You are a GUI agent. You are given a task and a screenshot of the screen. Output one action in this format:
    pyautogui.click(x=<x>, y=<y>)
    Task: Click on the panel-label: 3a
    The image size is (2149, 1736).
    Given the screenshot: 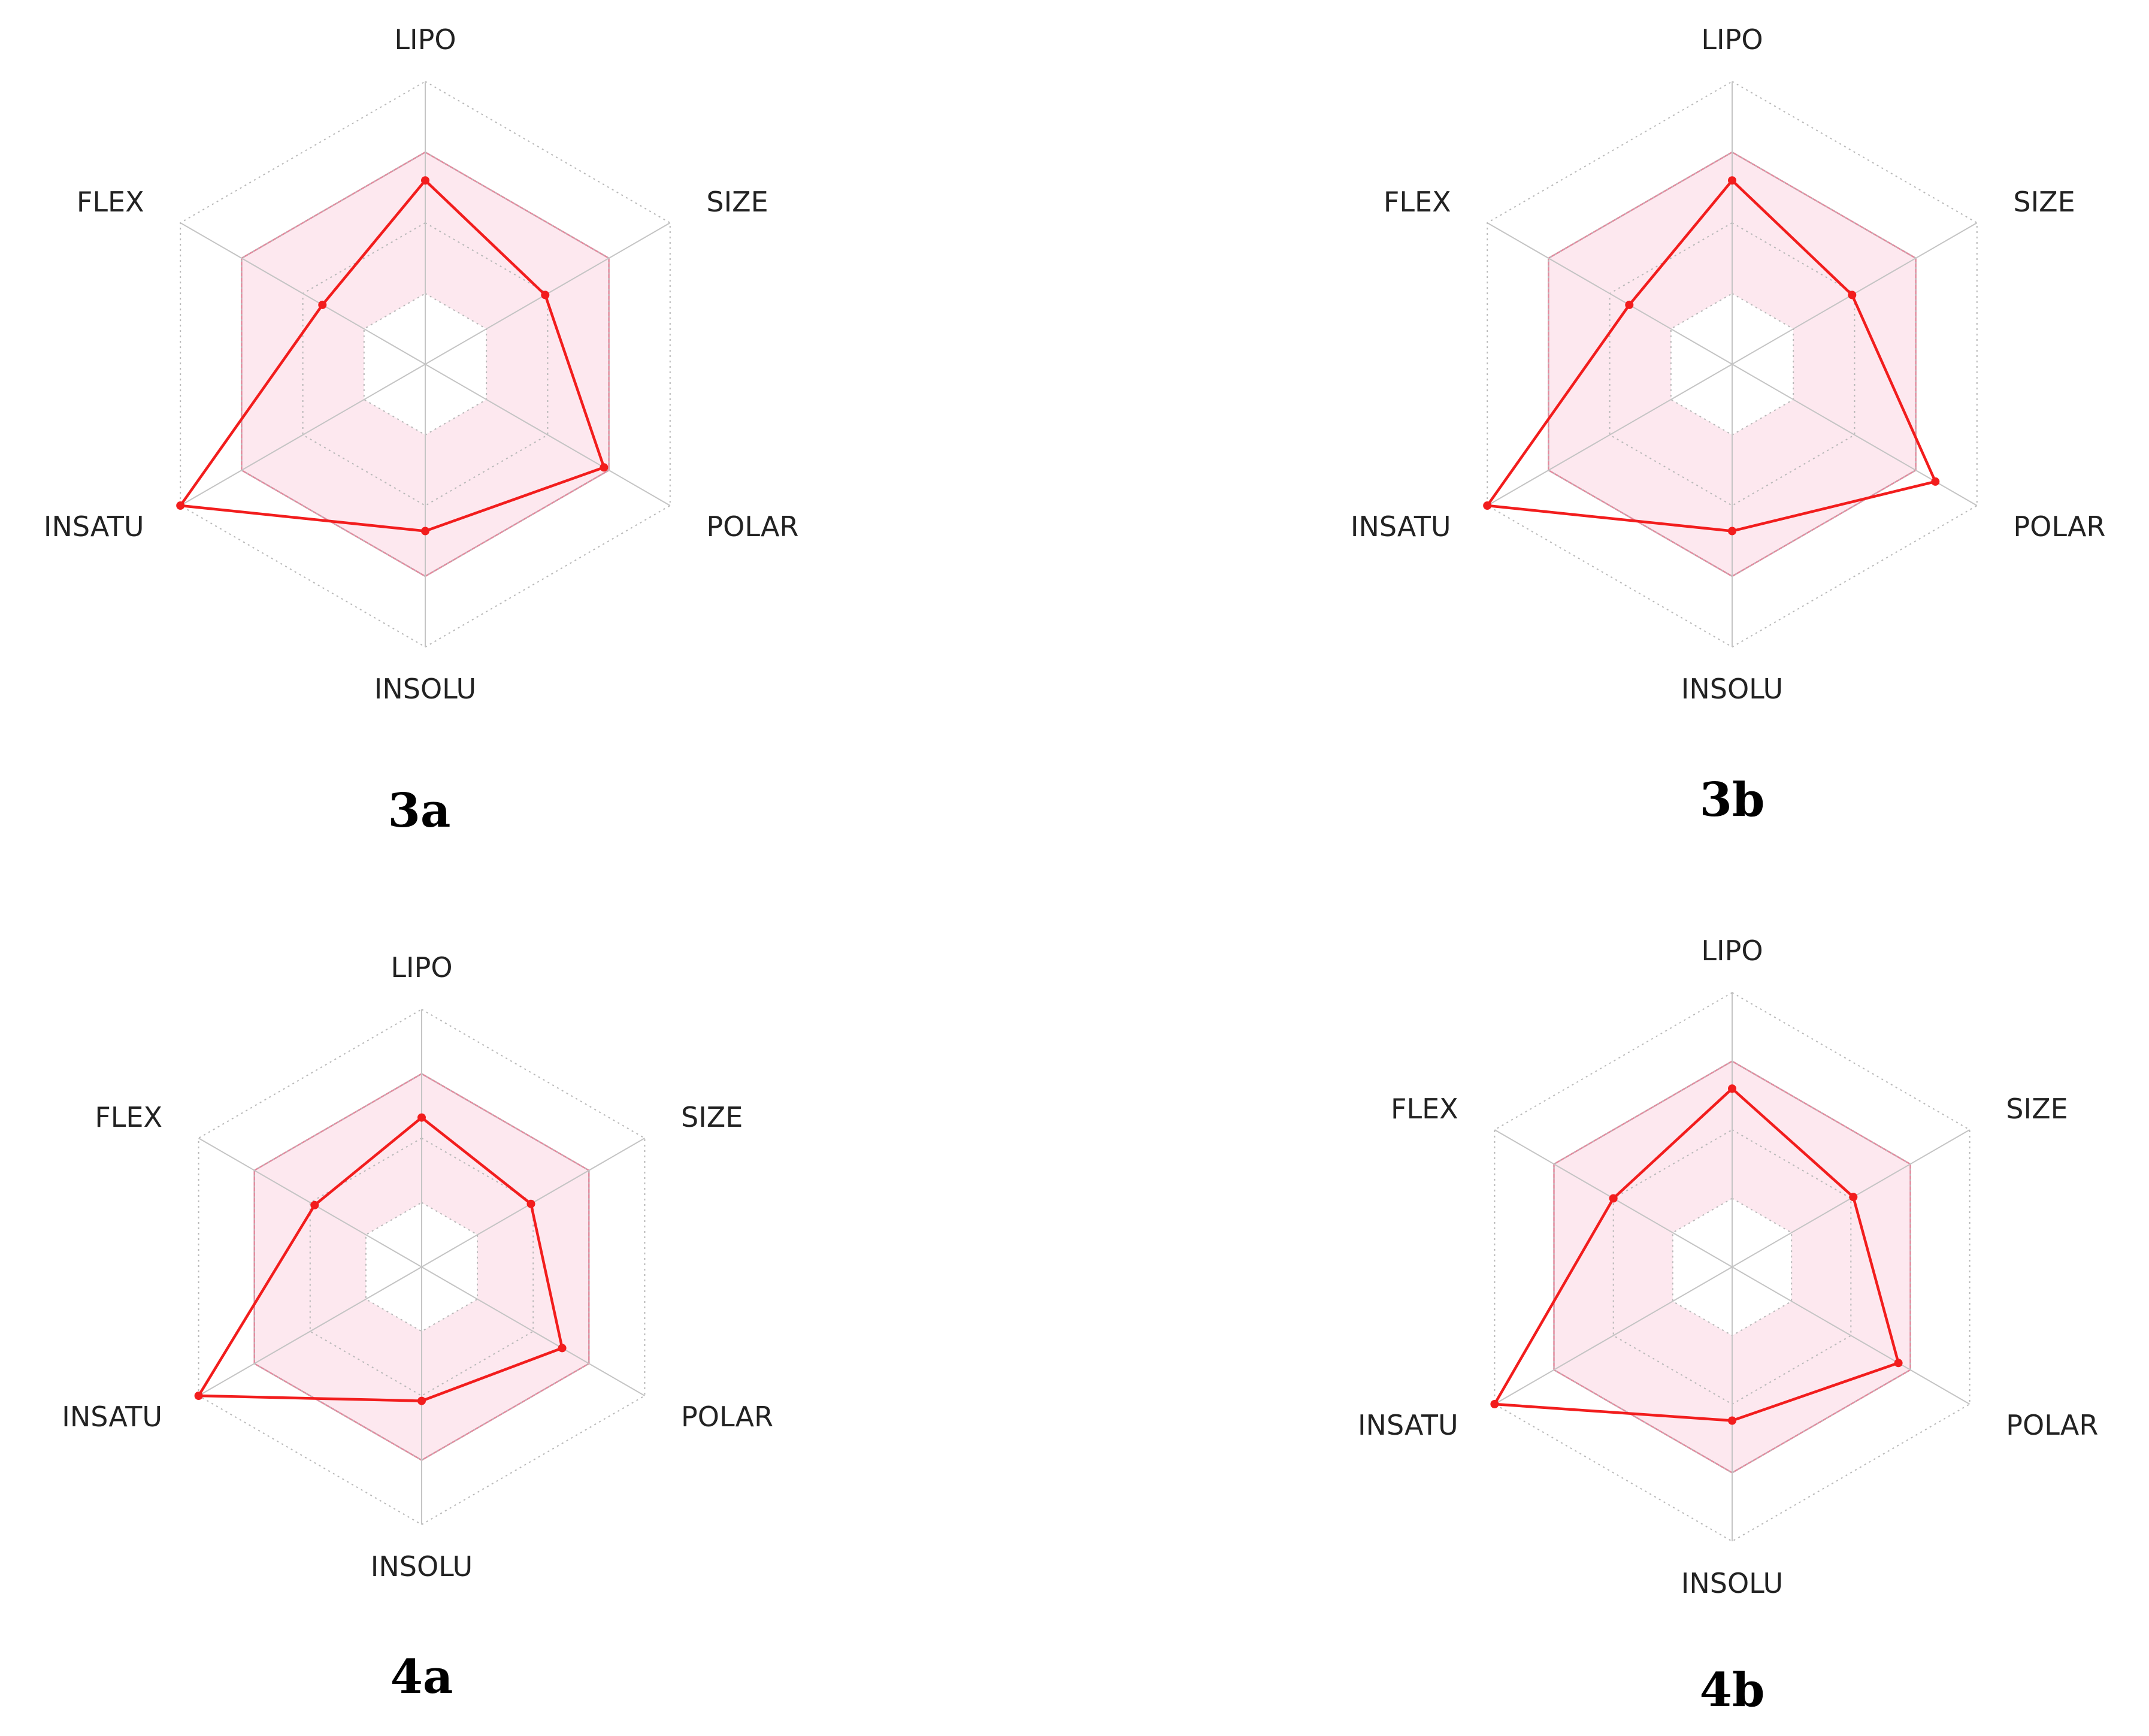 What is the action you would take?
    pyautogui.click(x=419, y=811)
    